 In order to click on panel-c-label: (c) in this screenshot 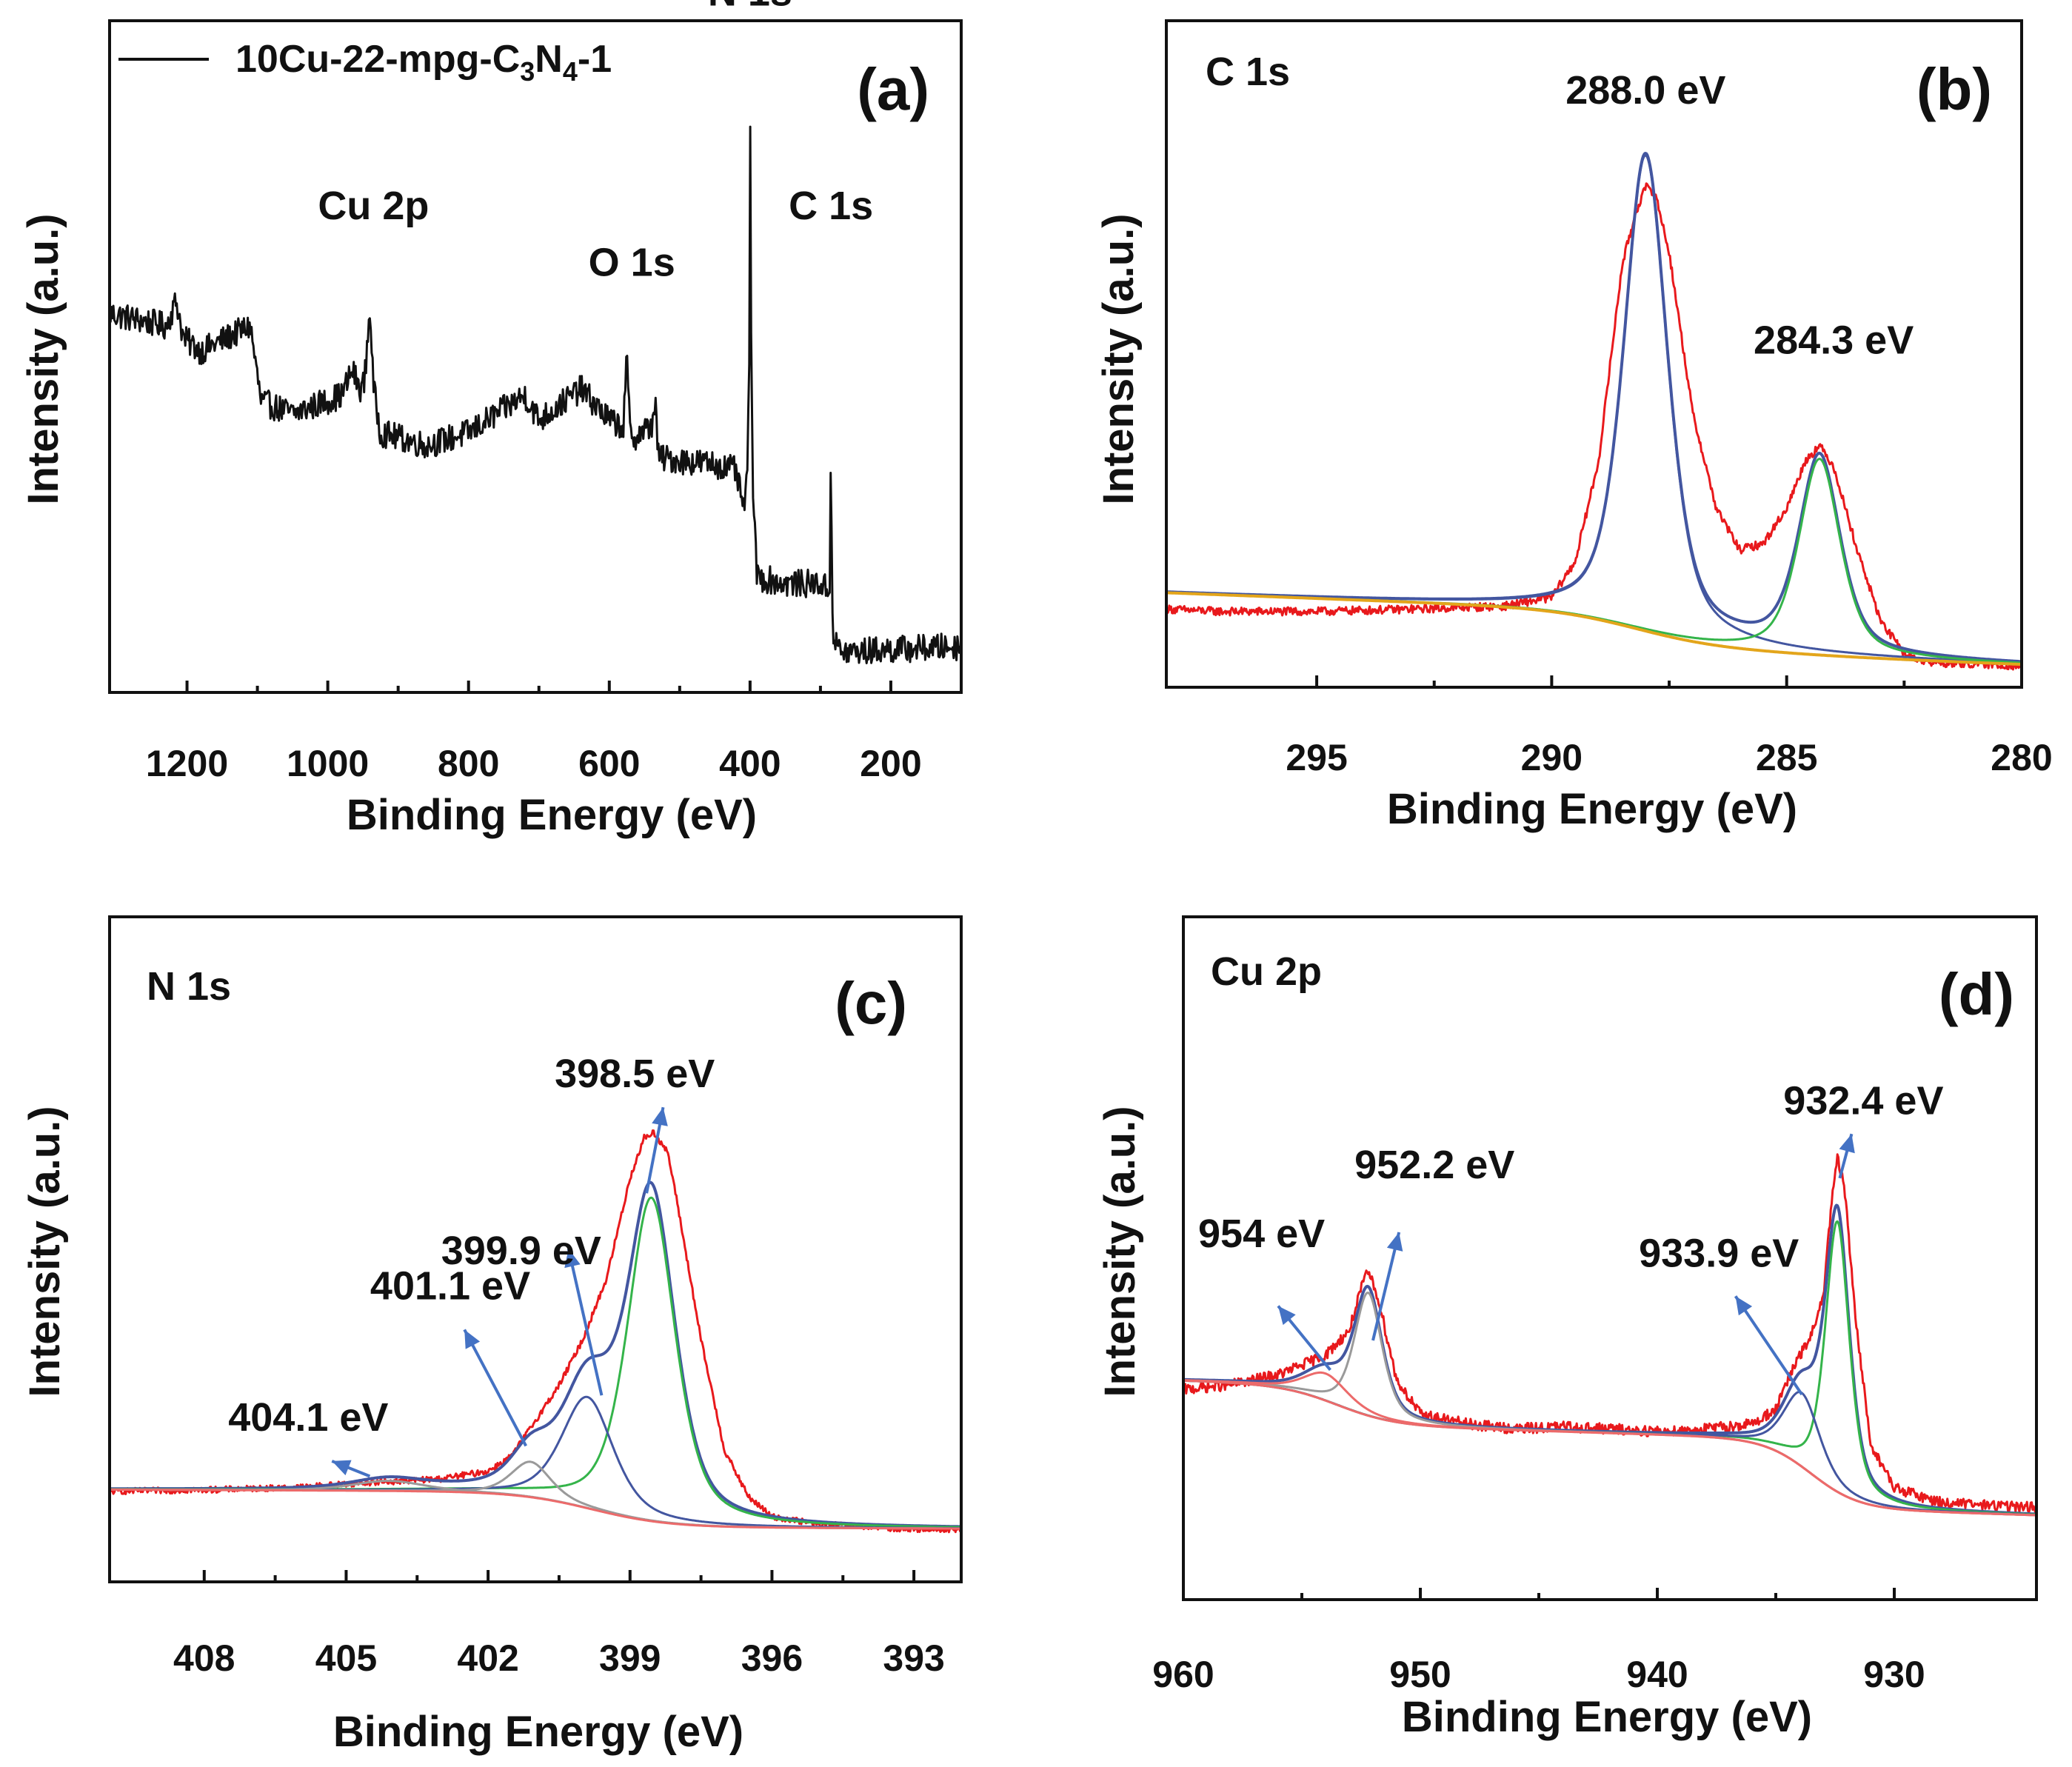, I will do `click(871, 1003)`.